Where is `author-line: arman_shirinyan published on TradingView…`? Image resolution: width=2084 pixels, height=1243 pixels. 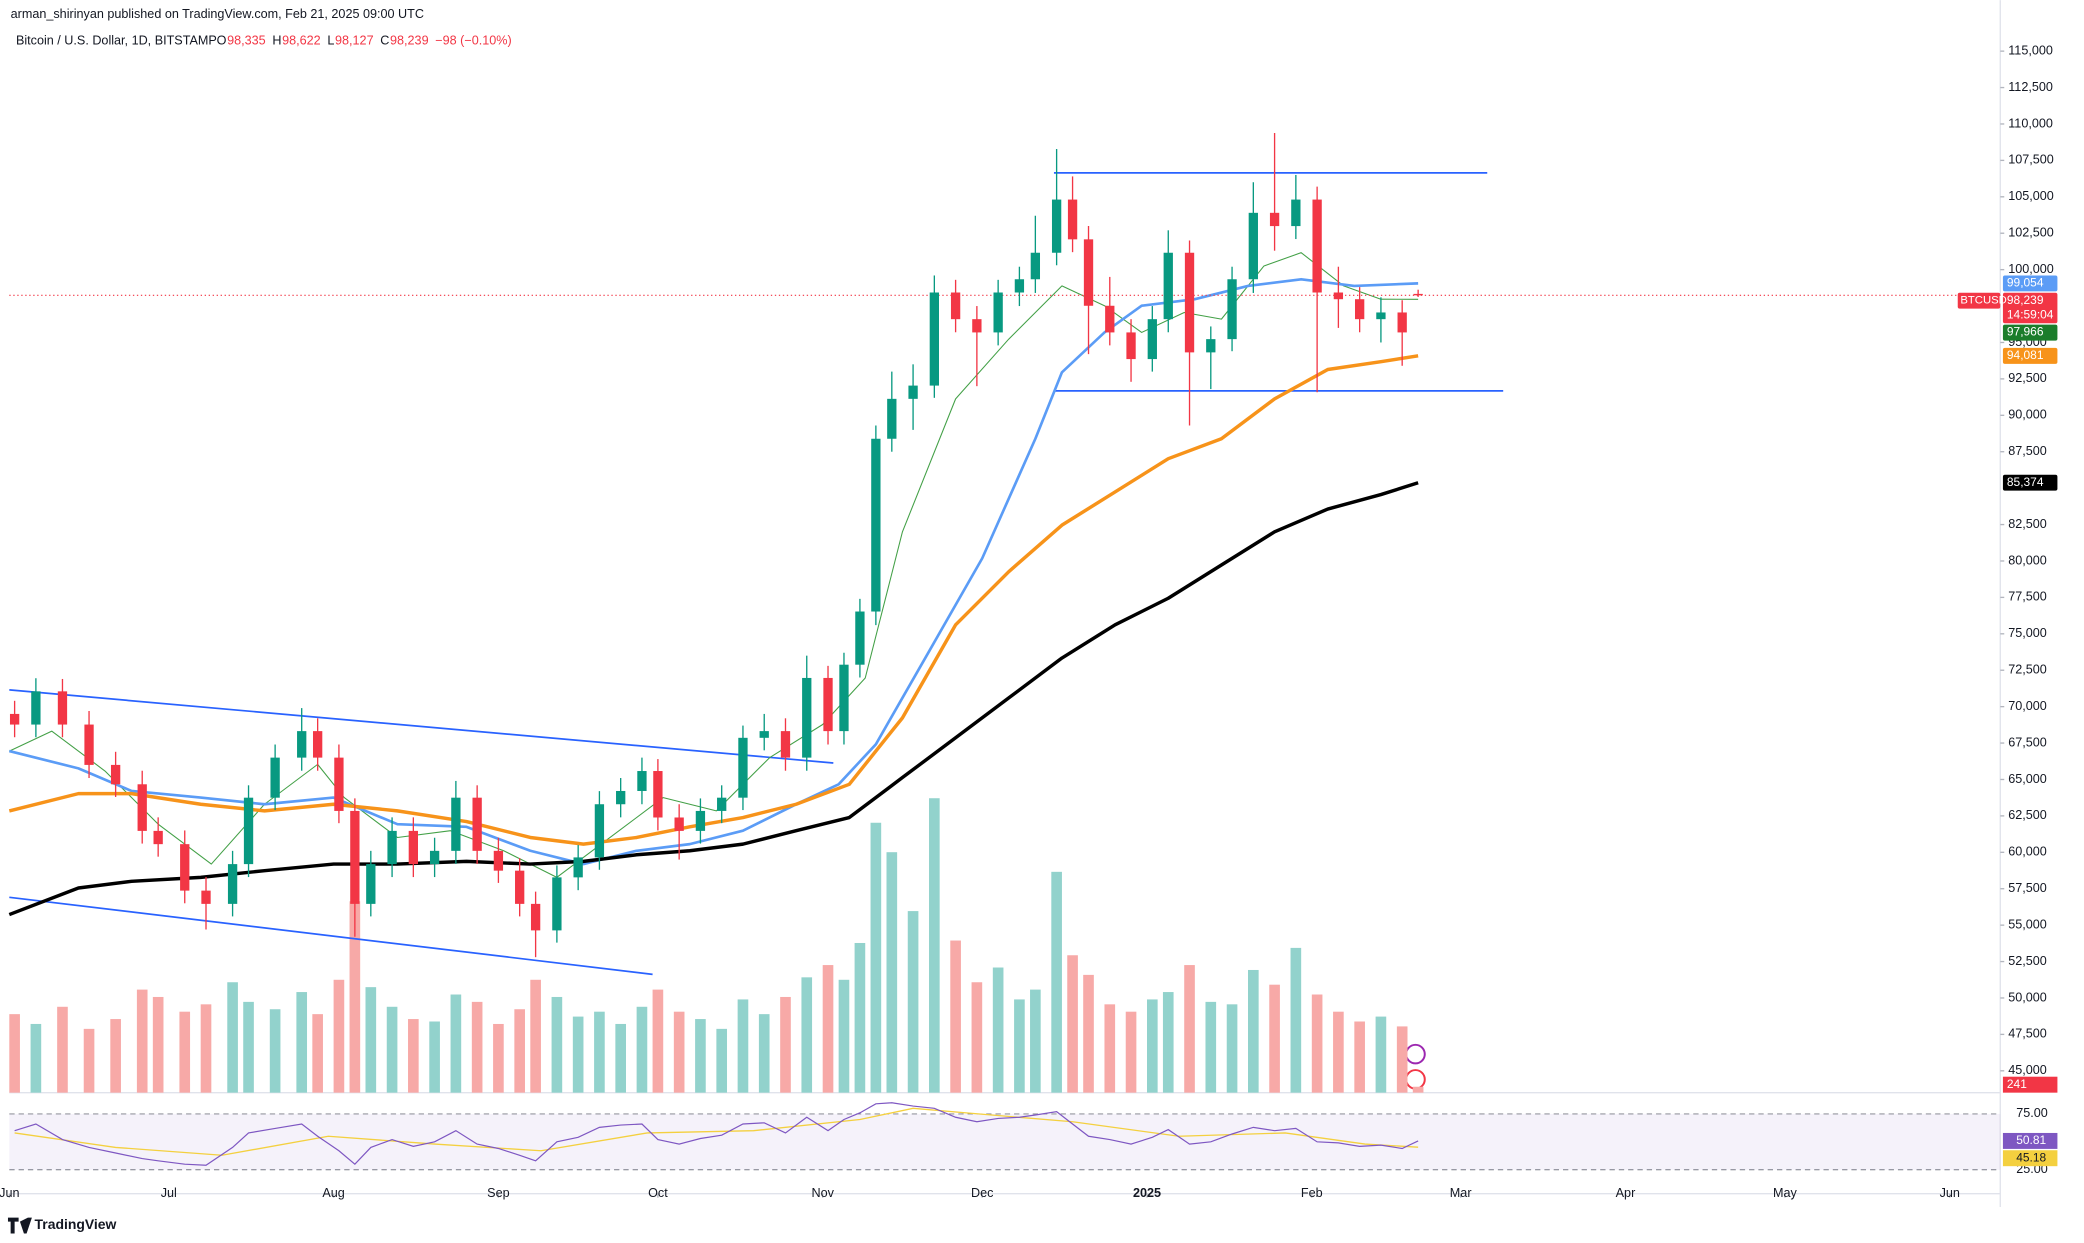
author-line: arman_shirinyan published on TradingView… is located at coordinates (217, 14).